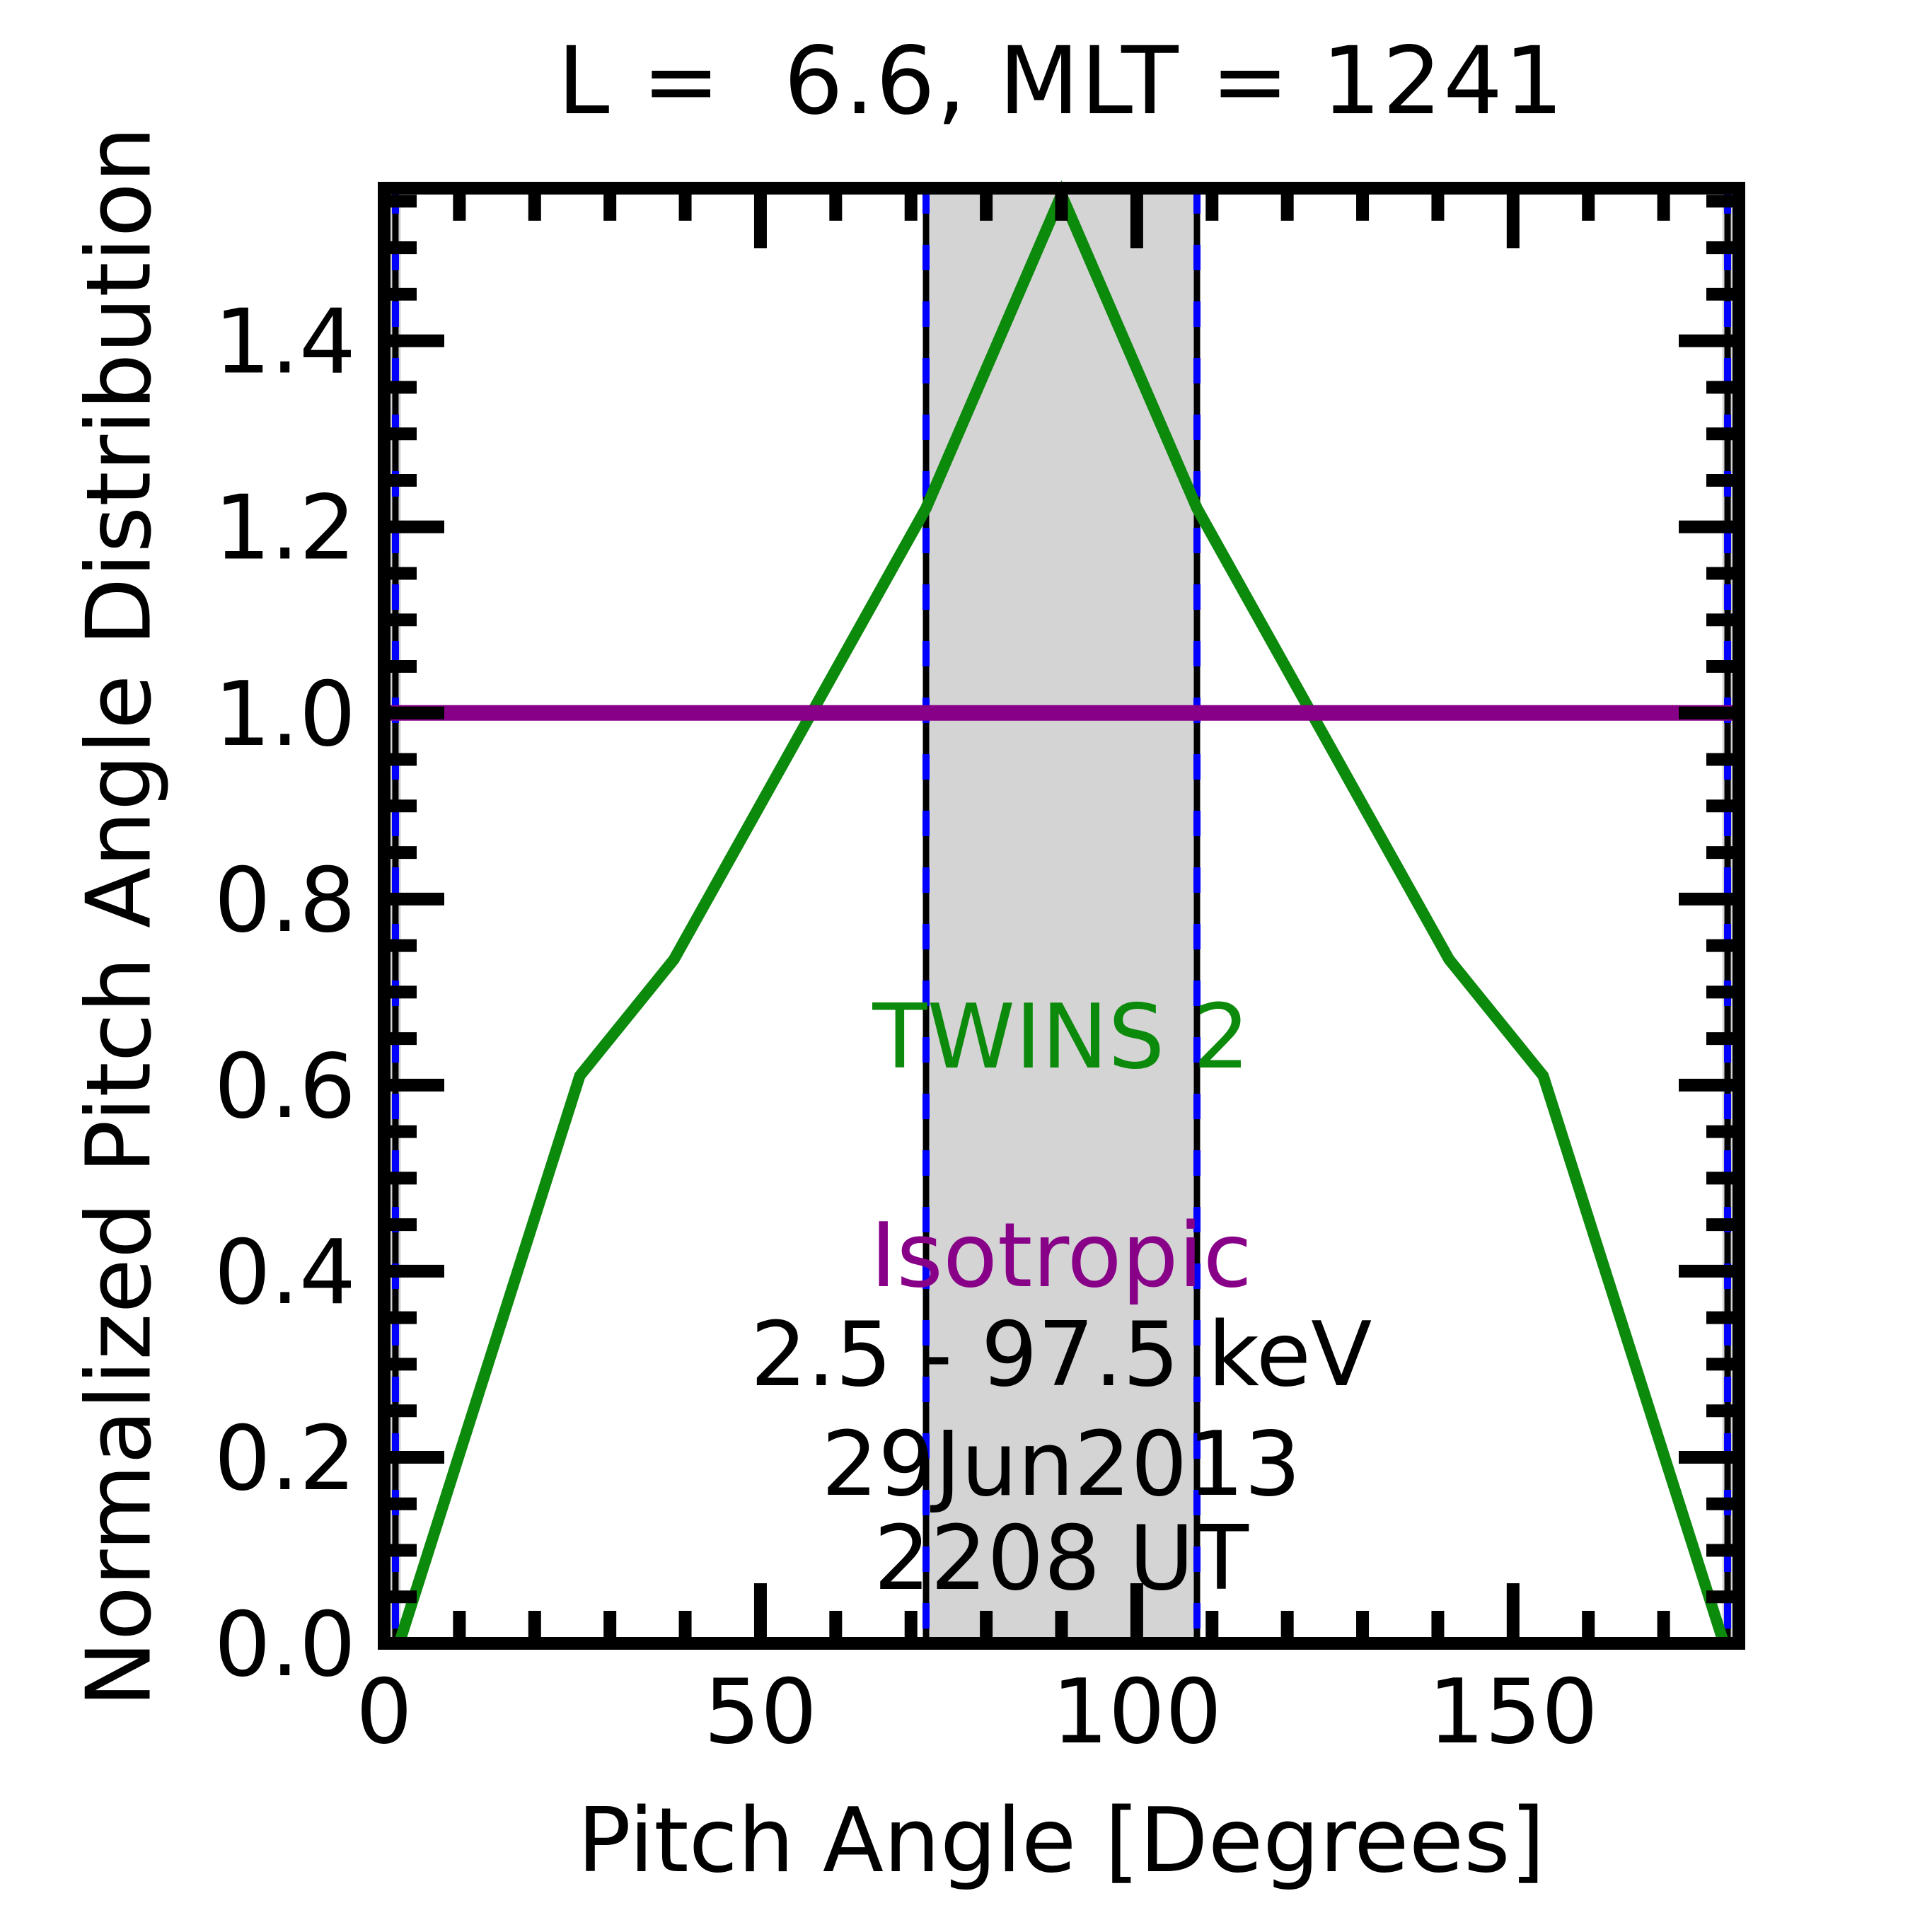 This screenshot has height=1932, width=1932. Describe the element at coordinates (285, 1086) in the screenshot. I see `y-tick-label: 0.6` at that location.